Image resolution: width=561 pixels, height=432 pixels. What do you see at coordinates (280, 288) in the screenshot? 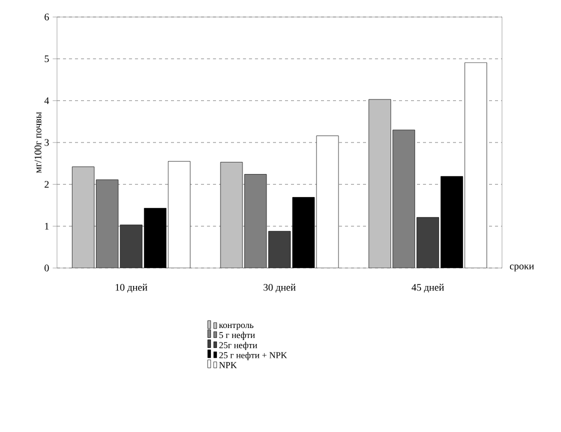
I see `x-tick-label: 30 дней` at bounding box center [280, 288].